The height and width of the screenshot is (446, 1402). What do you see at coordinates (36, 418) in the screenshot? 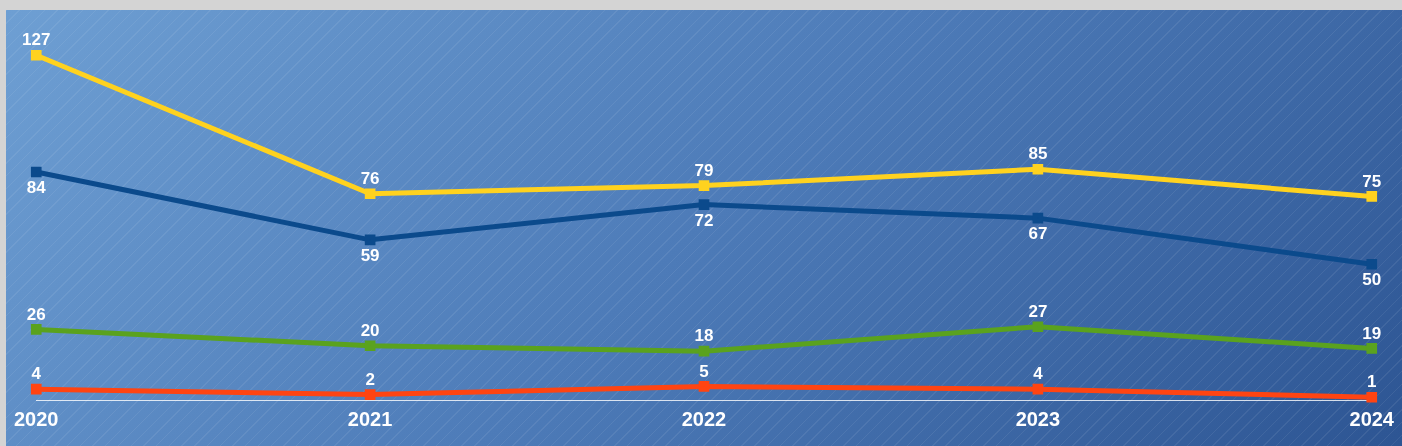
I see `x-tick-label: 2020` at bounding box center [36, 418].